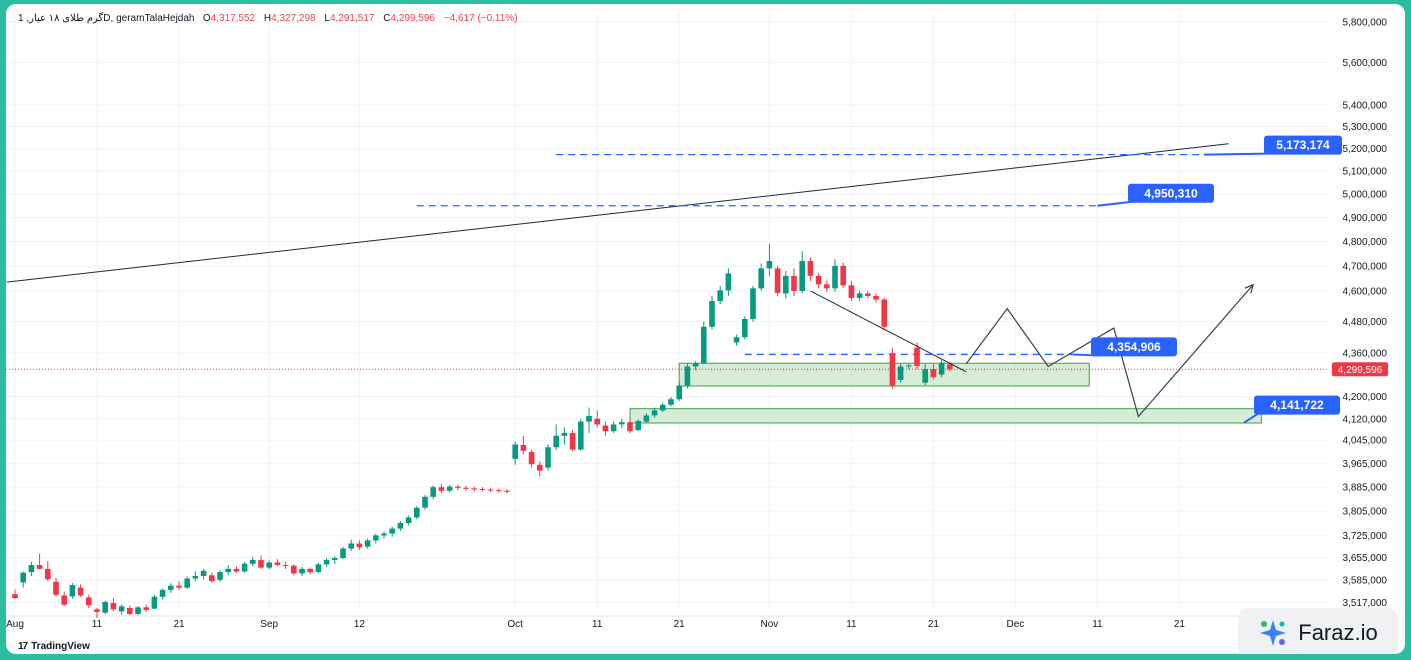 The height and width of the screenshot is (660, 1411). I want to click on price-callout: 4,141,722, so click(1291, 409).